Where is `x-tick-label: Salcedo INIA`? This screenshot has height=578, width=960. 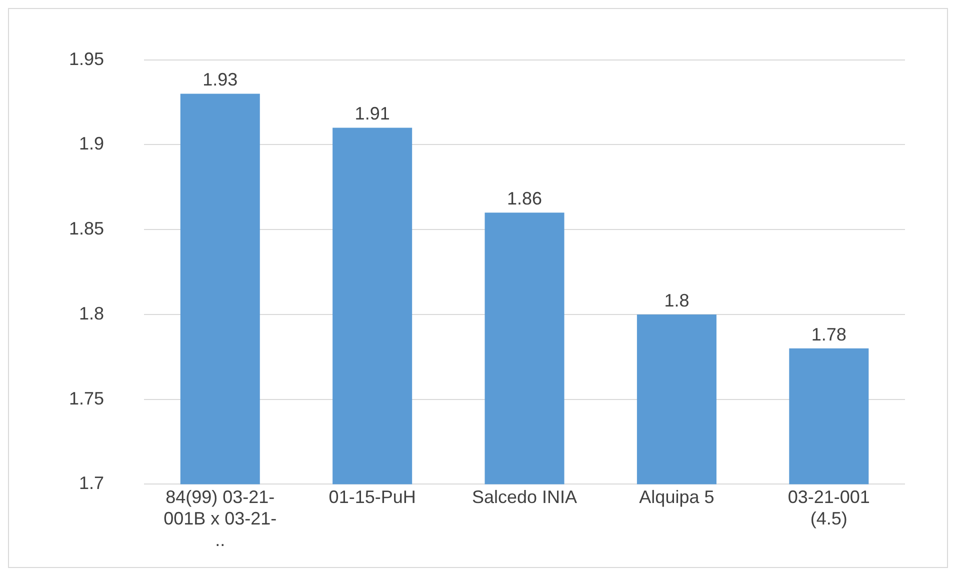 x-tick-label: Salcedo INIA is located at coordinates (525, 496).